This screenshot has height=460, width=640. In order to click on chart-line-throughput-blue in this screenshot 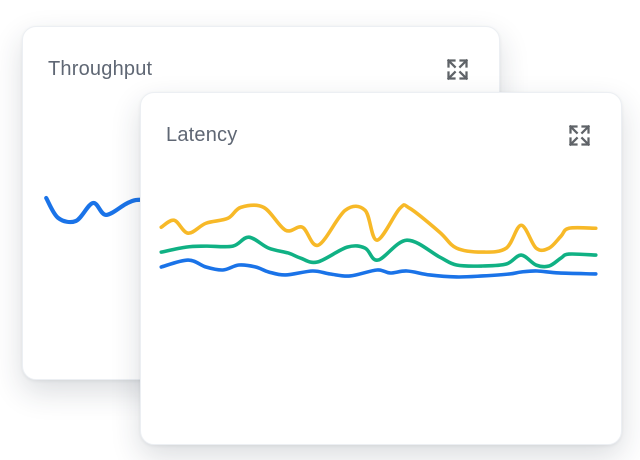, I will do `click(98, 210)`.